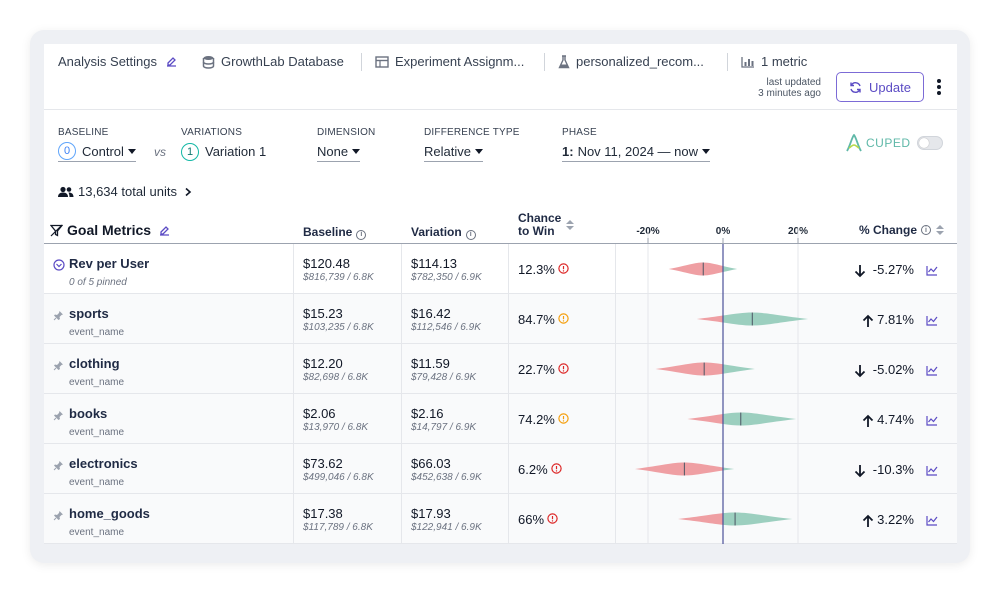  I want to click on baseline-label: BASELINE, so click(83, 132).